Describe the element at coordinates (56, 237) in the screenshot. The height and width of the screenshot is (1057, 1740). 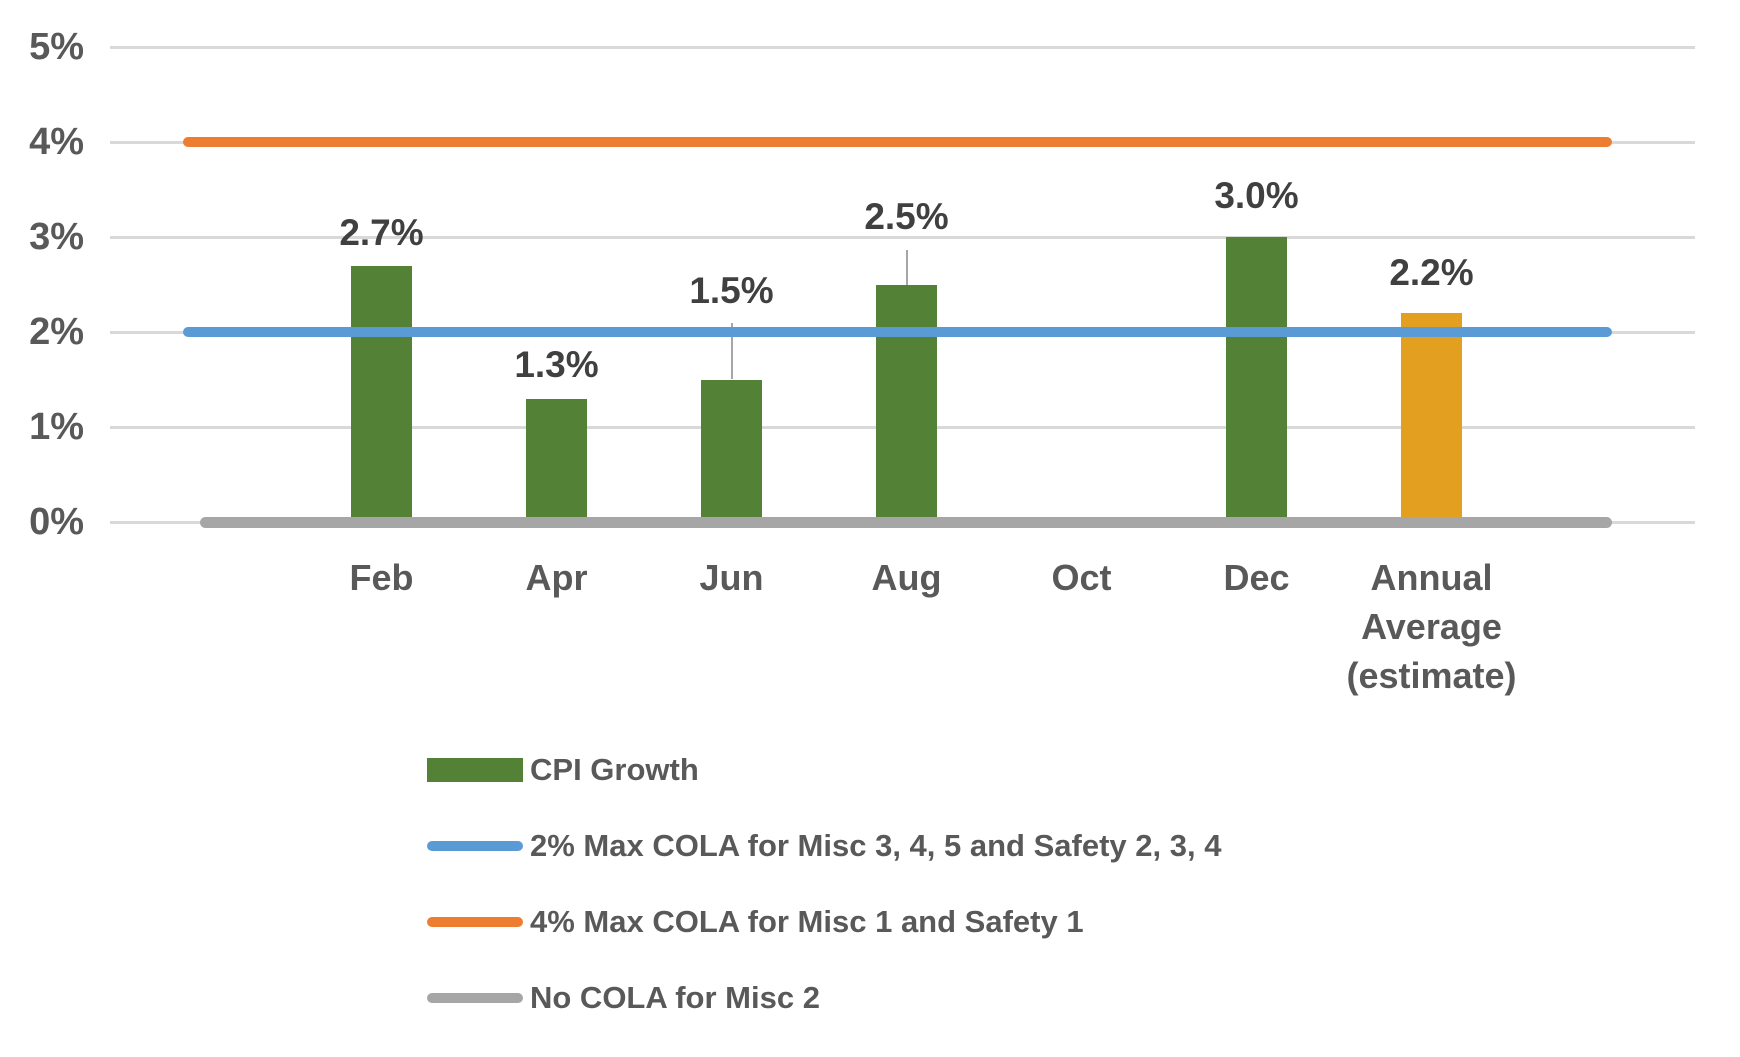
I see `y-tick-label-3pct: 3%` at that location.